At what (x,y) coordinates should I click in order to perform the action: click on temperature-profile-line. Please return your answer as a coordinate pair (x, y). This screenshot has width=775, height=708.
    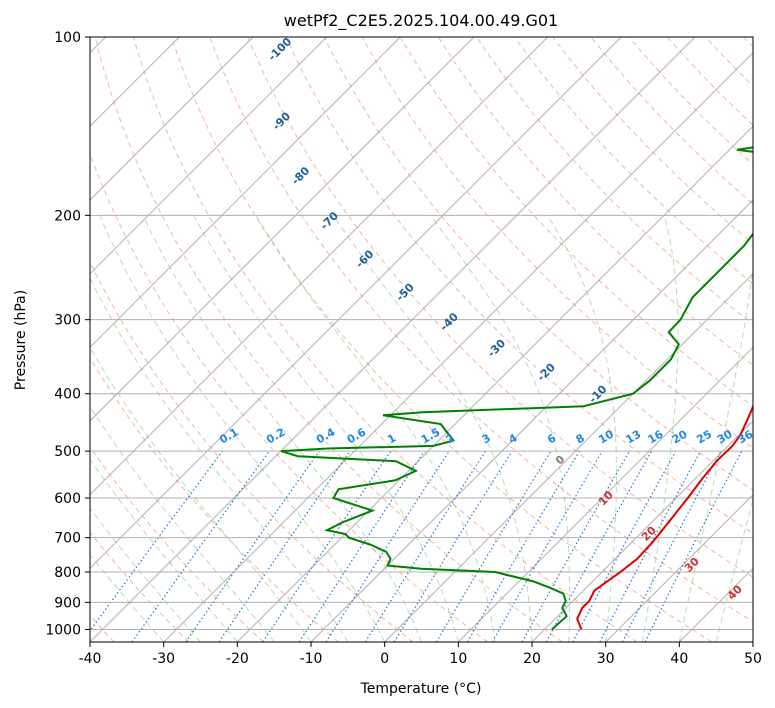
    Looking at the image, I should click on (664, 516).